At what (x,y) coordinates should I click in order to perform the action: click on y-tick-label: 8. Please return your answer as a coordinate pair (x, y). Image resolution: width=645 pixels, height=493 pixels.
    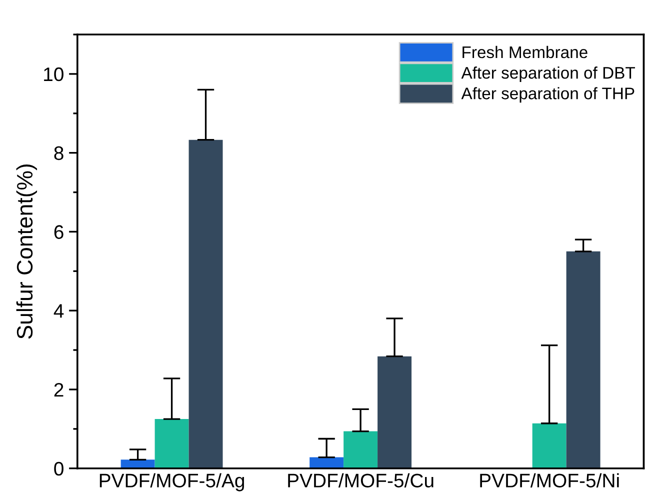
    Looking at the image, I should click on (59, 153).